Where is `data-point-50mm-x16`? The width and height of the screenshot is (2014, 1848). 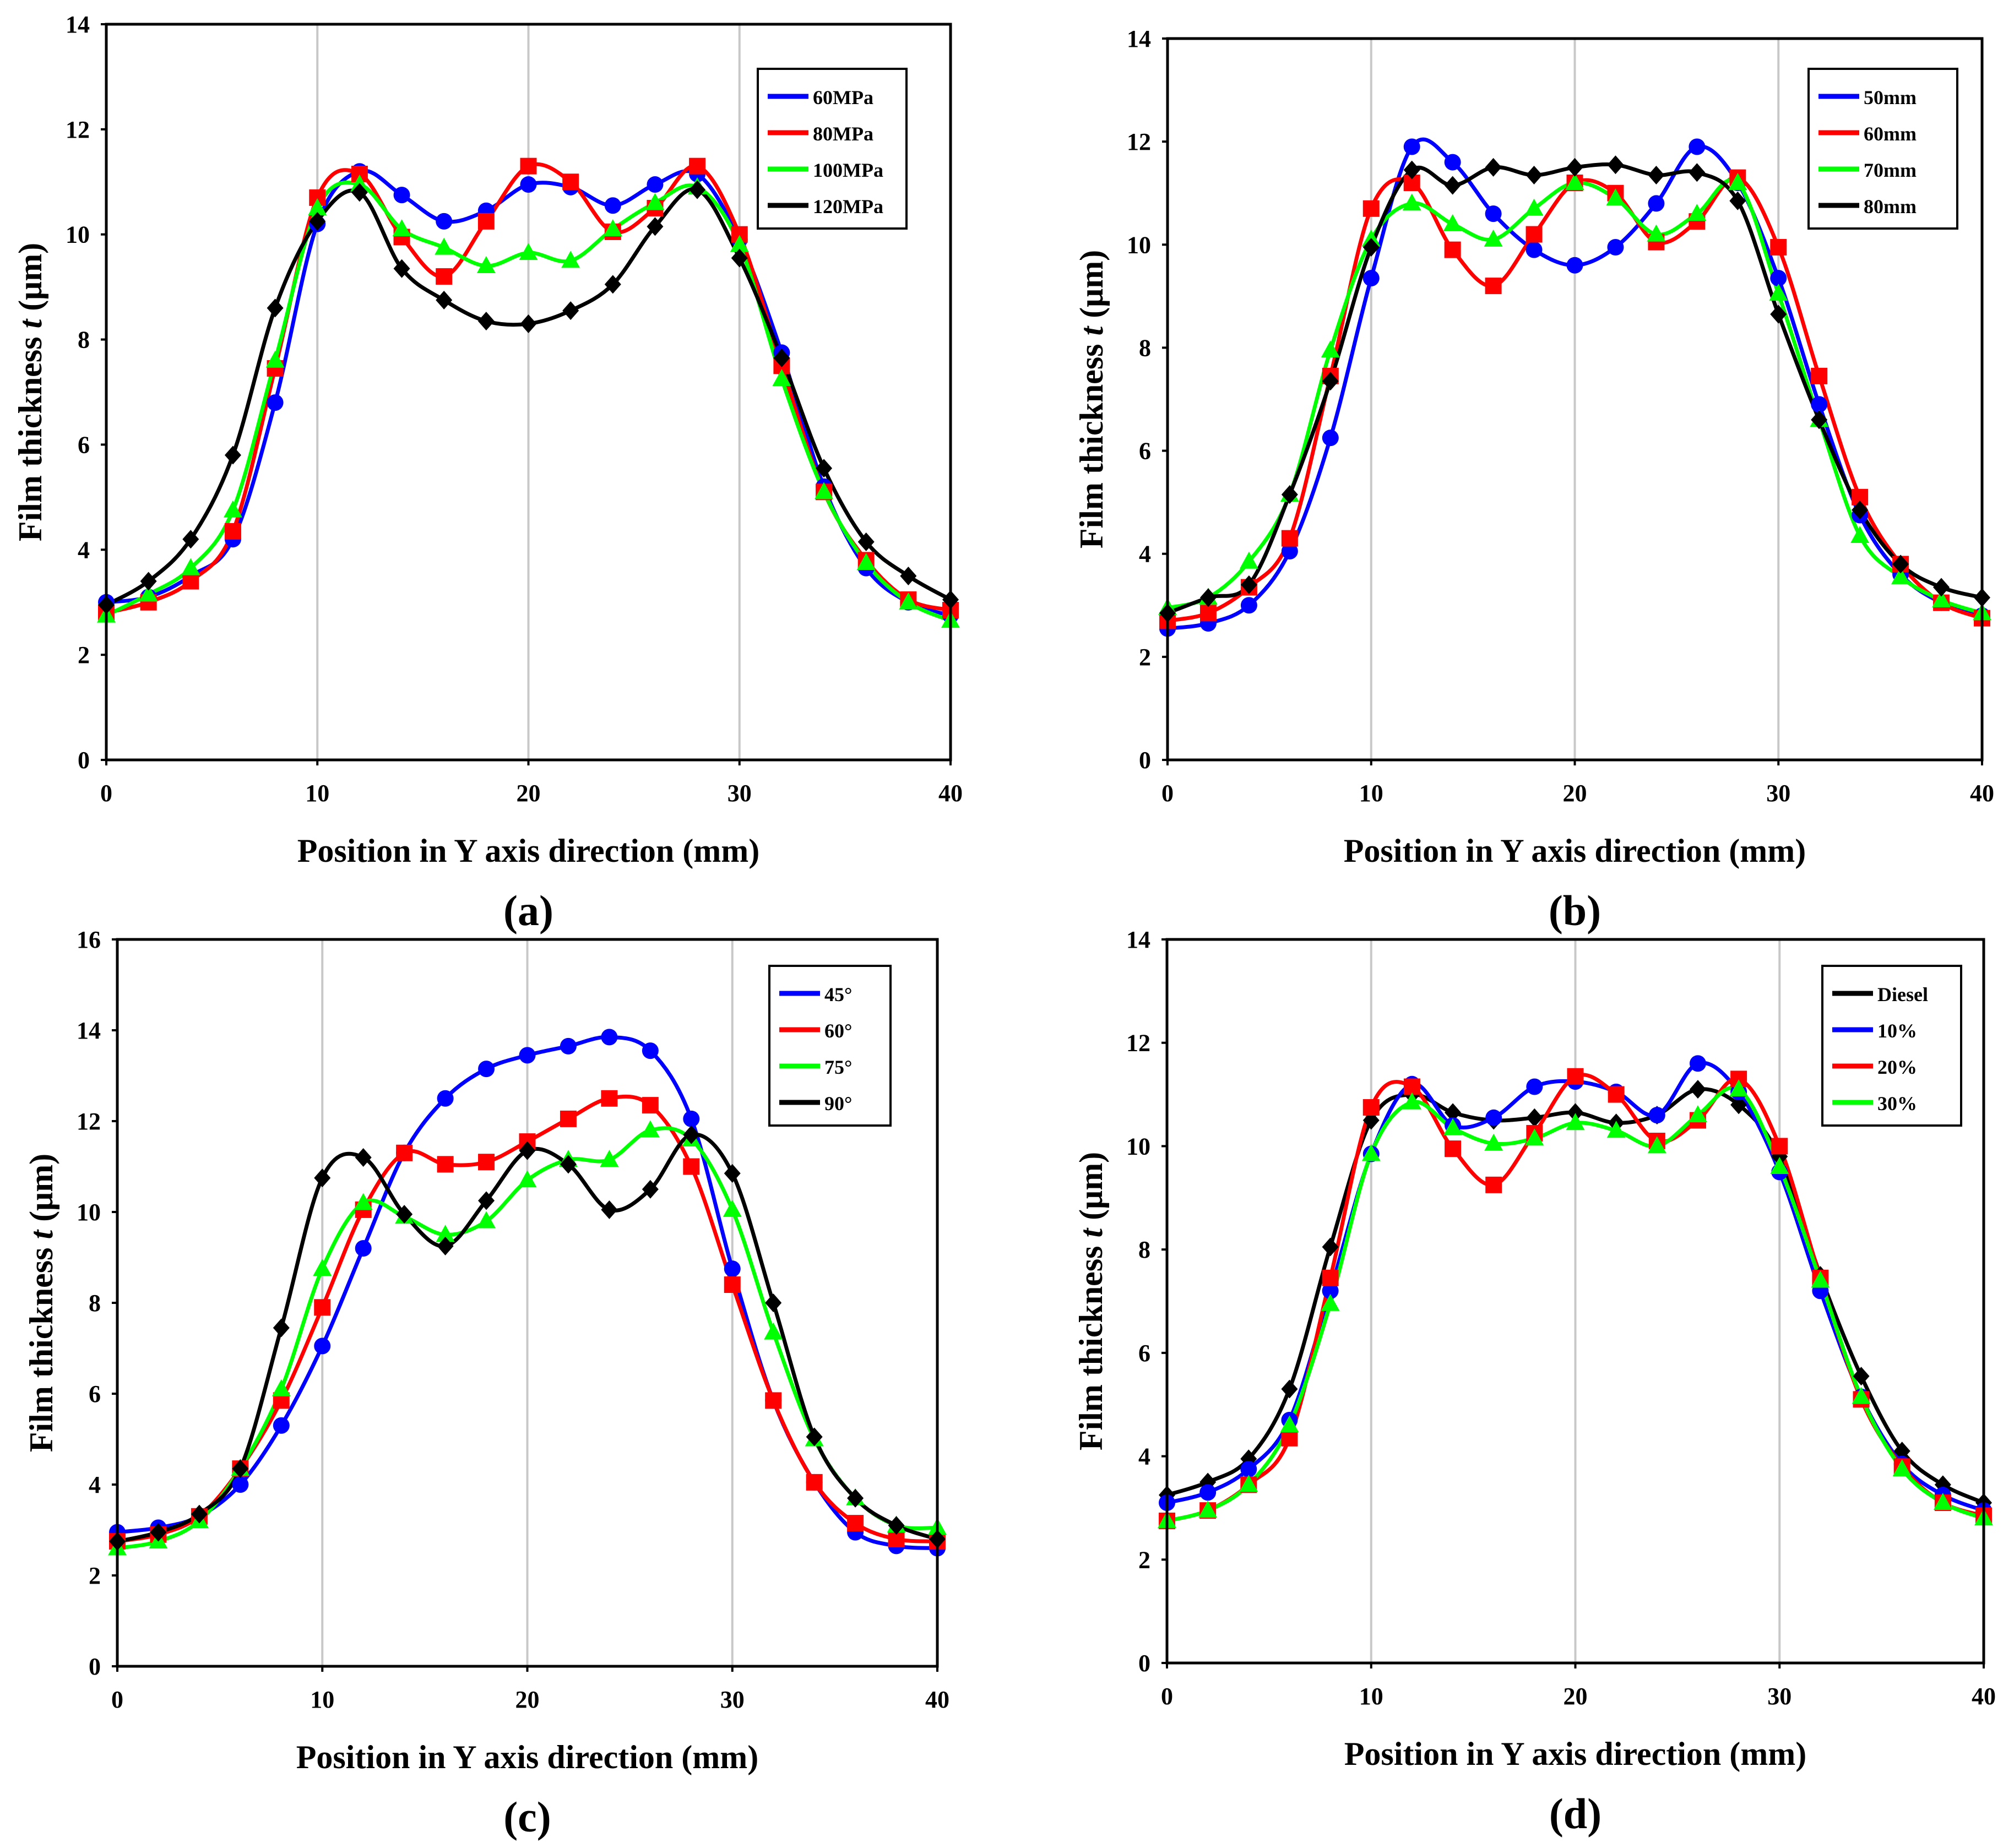 data-point-50mm-x16 is located at coordinates (1494, 214).